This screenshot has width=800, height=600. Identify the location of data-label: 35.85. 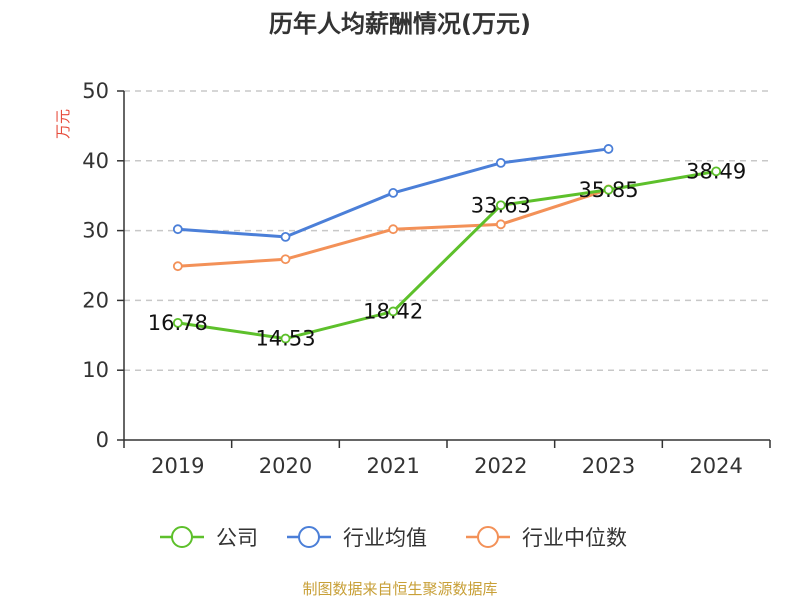
(608, 190).